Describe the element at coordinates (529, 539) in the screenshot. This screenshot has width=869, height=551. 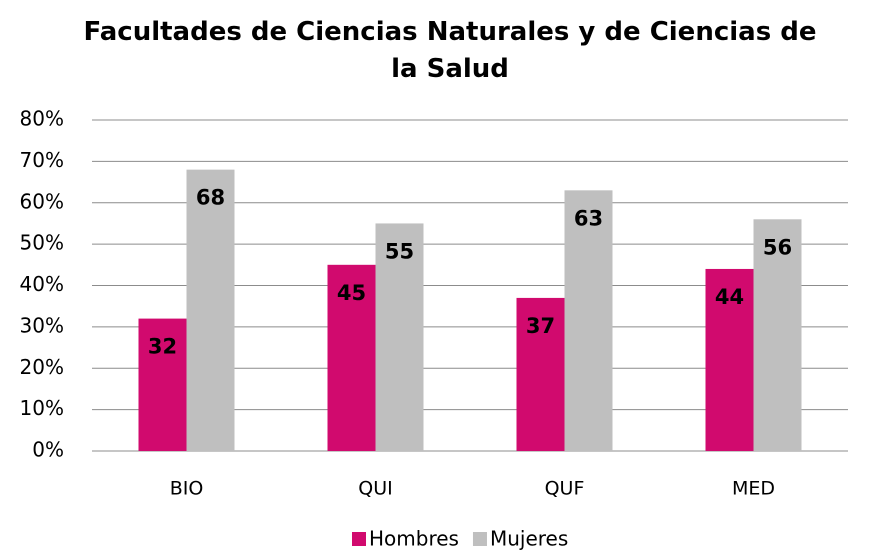
I see `legend-label: Mujeres` at that location.